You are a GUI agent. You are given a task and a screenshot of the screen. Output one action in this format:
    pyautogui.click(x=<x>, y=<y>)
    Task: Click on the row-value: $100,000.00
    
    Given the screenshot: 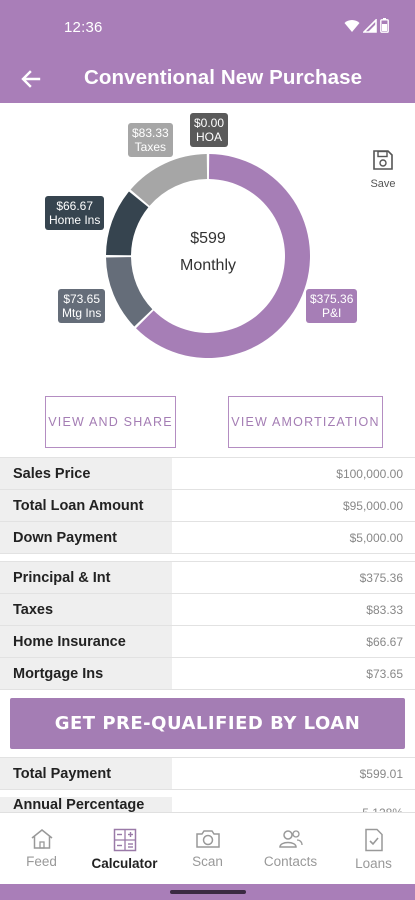 What is the action you would take?
    pyautogui.click(x=293, y=473)
    